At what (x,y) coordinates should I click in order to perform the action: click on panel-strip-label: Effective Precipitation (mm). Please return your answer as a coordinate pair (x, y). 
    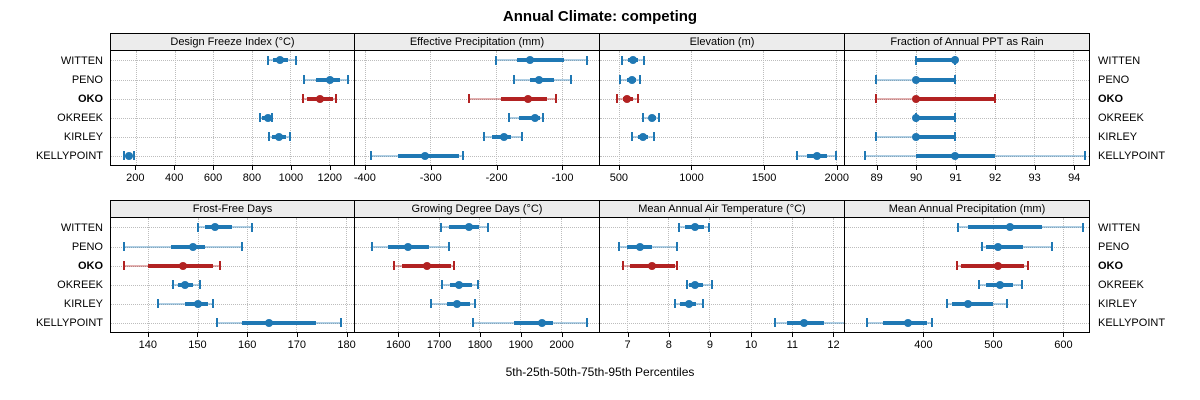
    Looking at the image, I should click on (477, 42).